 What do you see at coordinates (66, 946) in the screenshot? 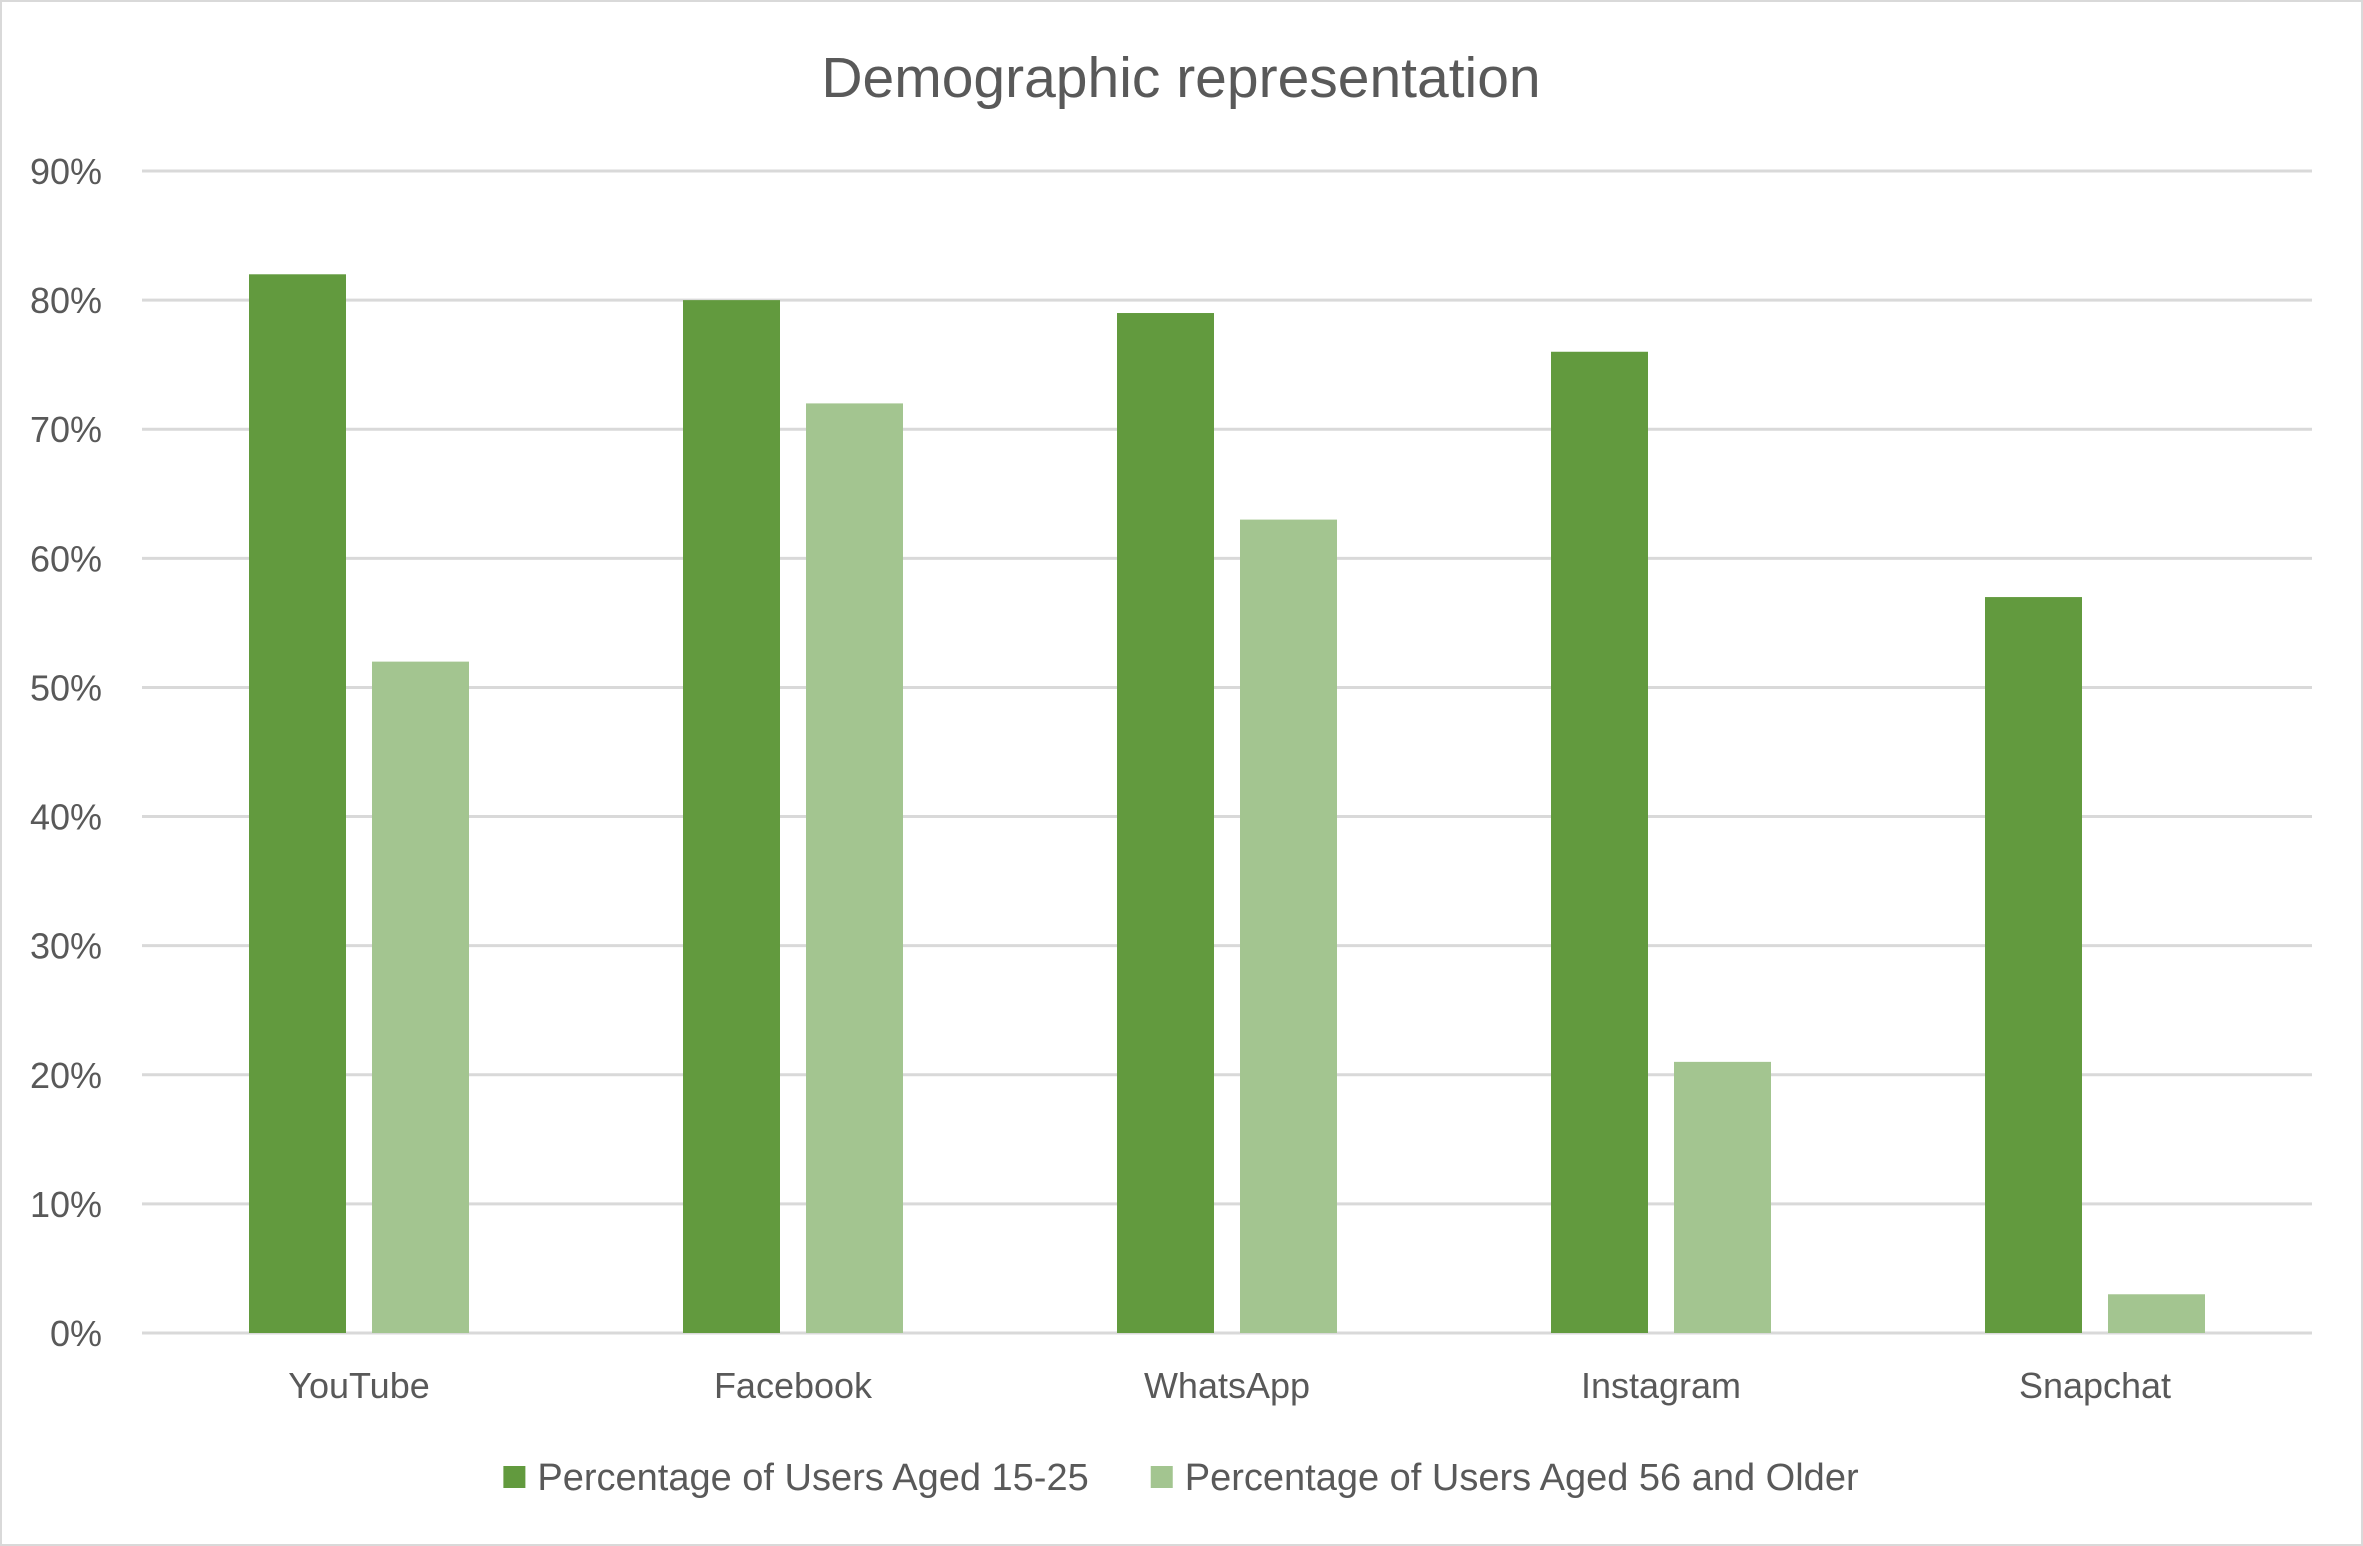
I see `y-tick-label: 30%` at bounding box center [66, 946].